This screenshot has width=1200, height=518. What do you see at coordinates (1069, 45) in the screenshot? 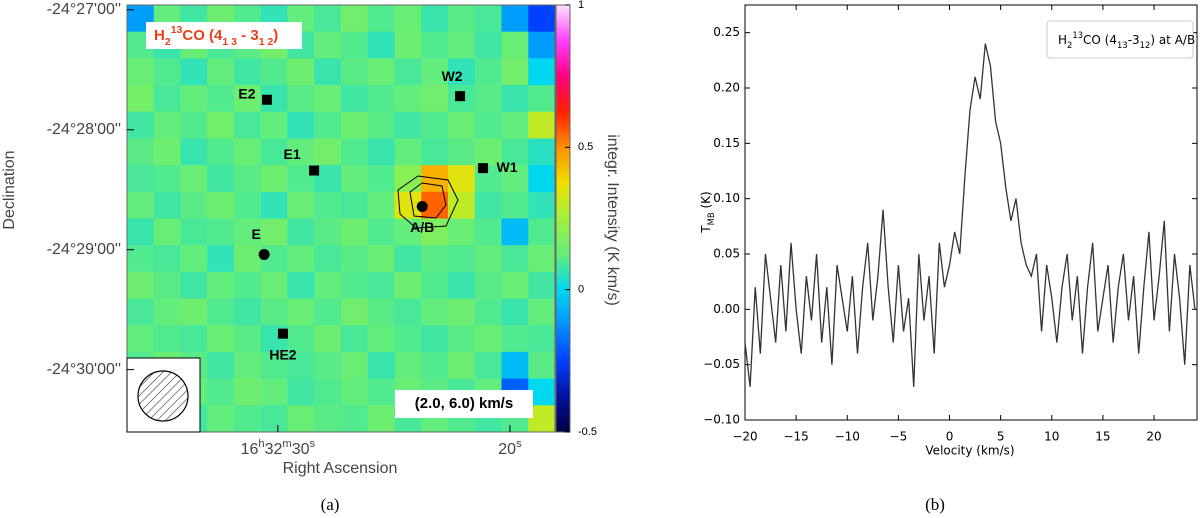
I see `text-run: 2` at bounding box center [1069, 45].